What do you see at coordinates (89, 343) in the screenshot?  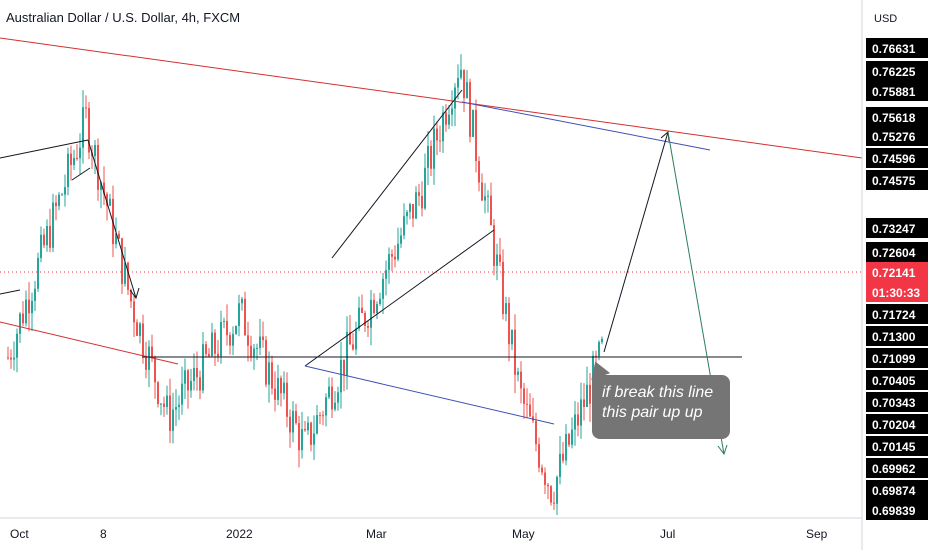 I see `channel-bottom-line` at bounding box center [89, 343].